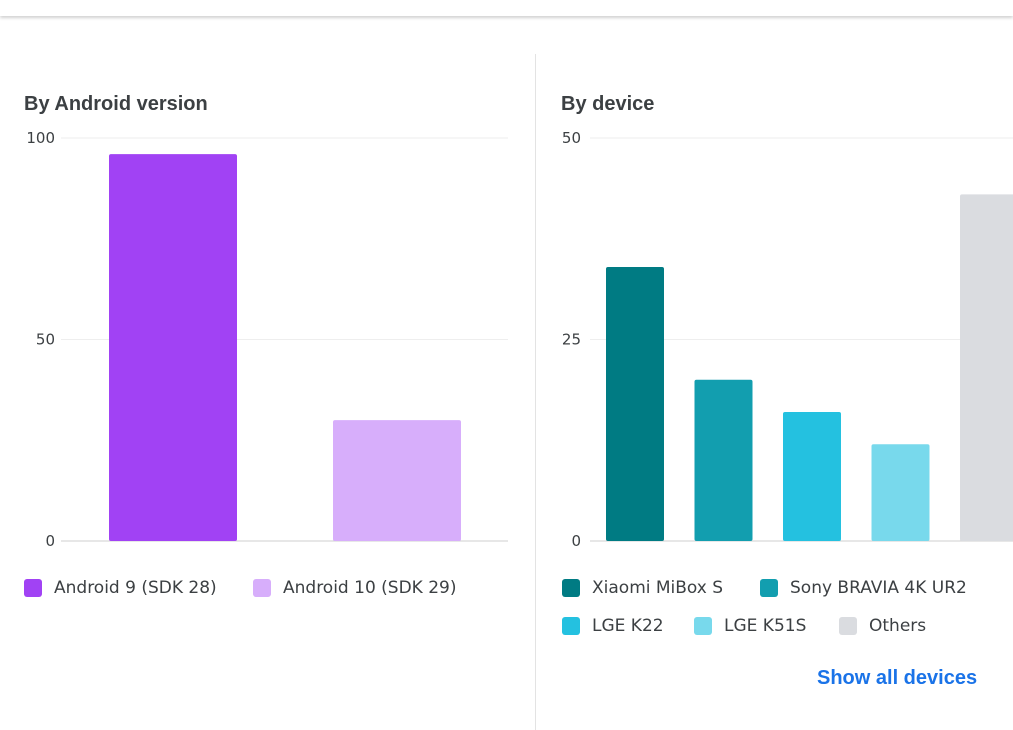 The height and width of the screenshot is (730, 1013). I want to click on legend-item-others: Others, so click(882, 626).